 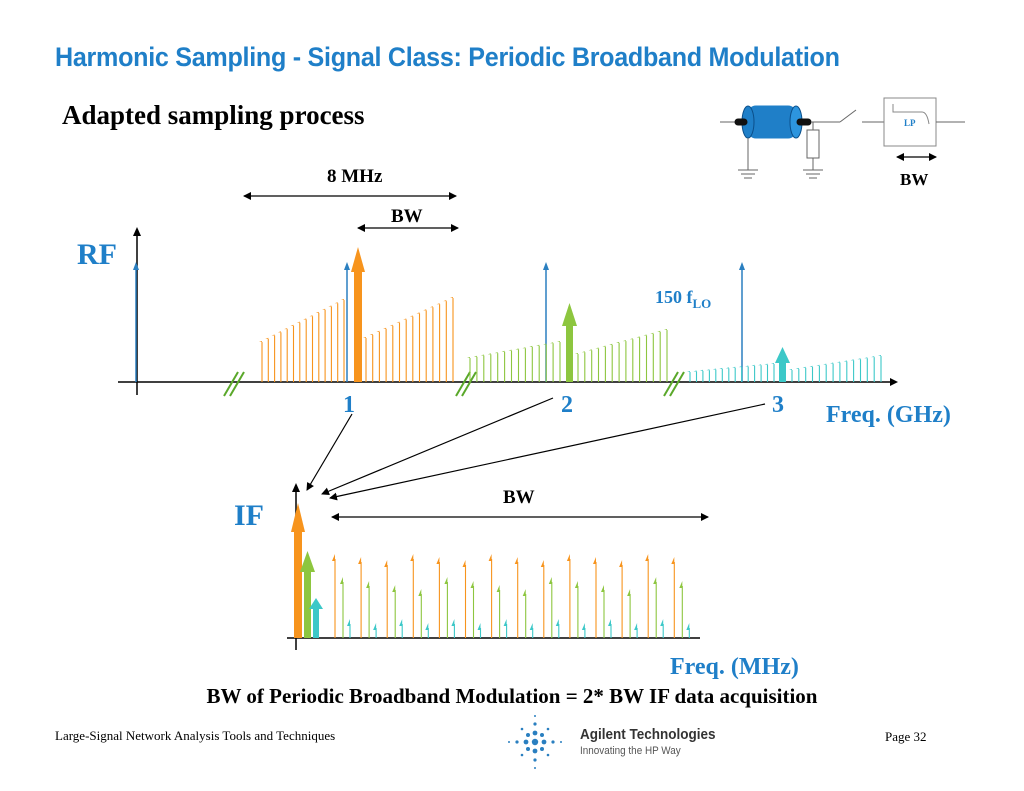 I want to click on slide-subtitle: Adapted sampling process, so click(x=213, y=115).